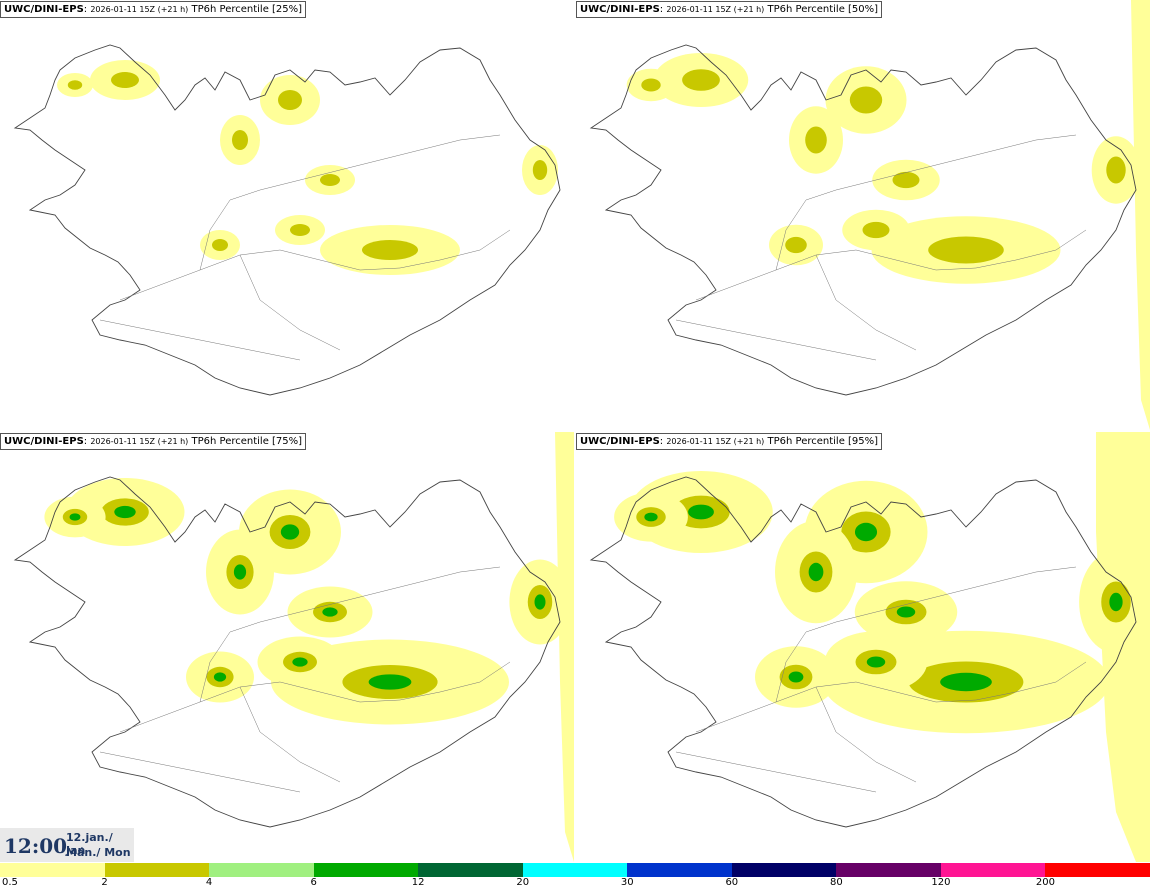 The image size is (1150, 891). What do you see at coordinates (732, 882) in the screenshot?
I see `colorbar-tick-label: 60` at bounding box center [732, 882].